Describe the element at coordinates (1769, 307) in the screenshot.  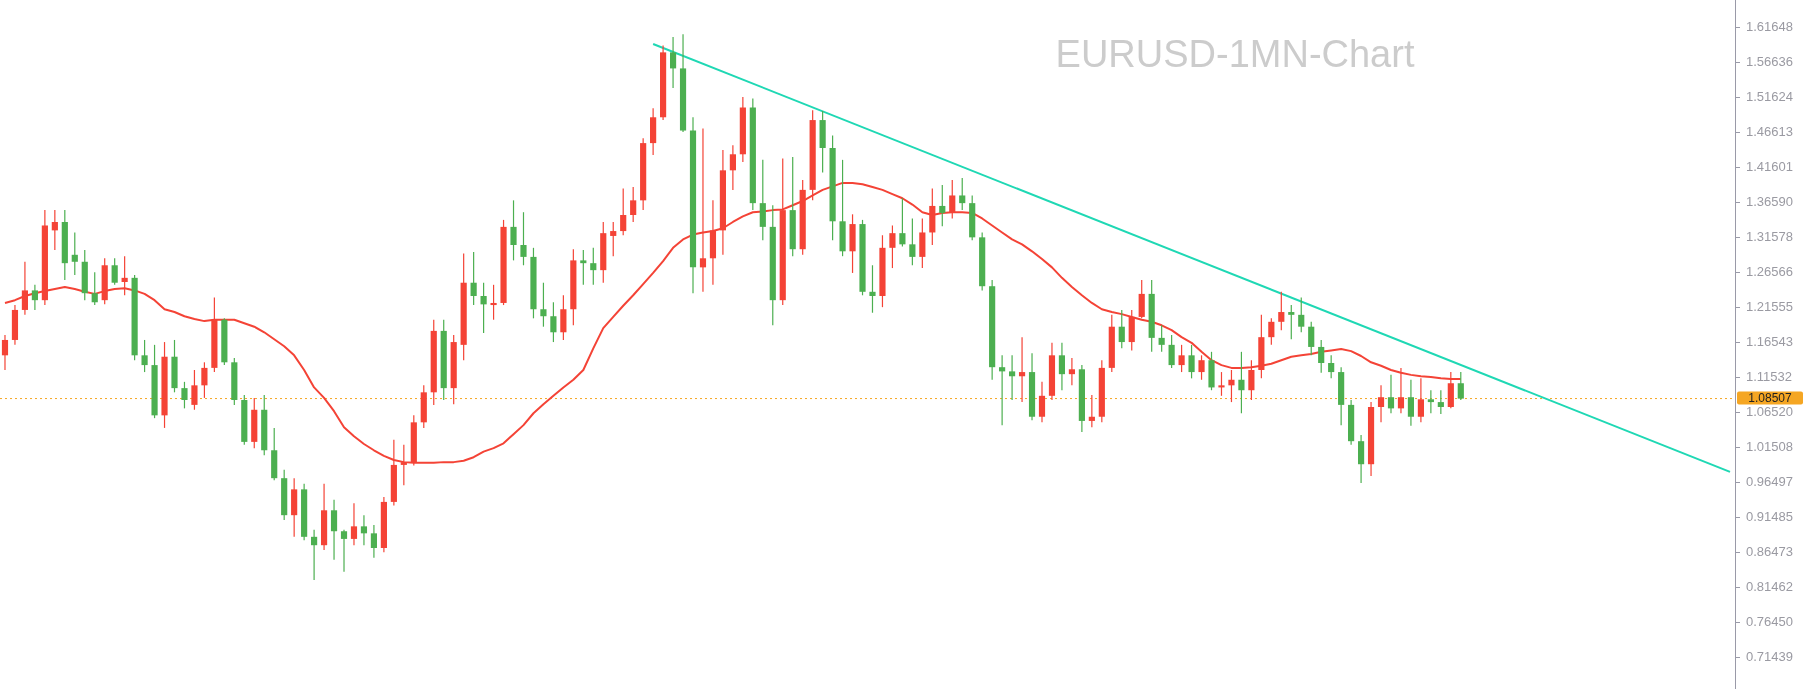
I see `y-tick-label: 1.21555` at that location.